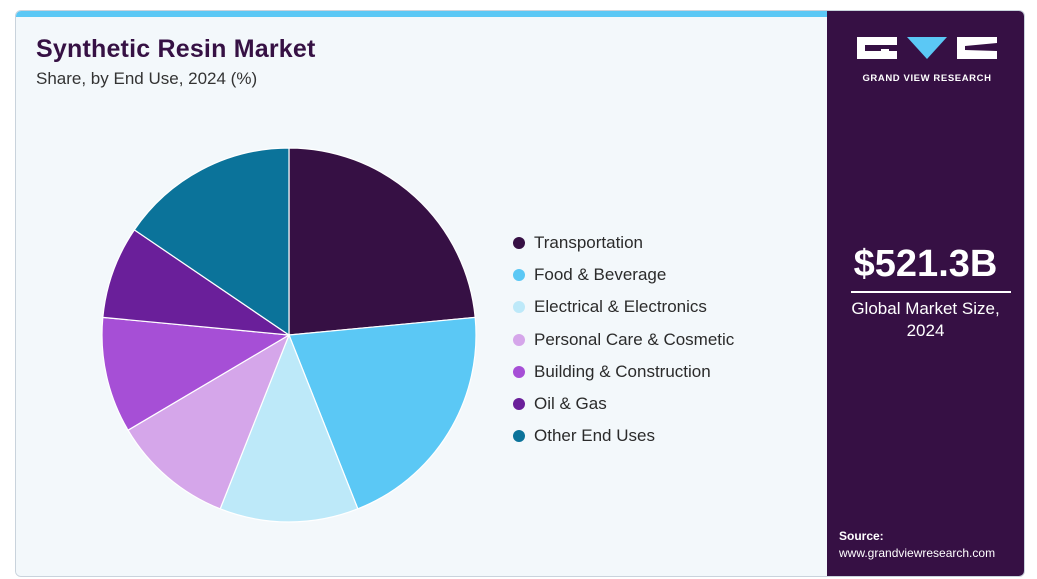 The width and height of the screenshot is (1037, 579). I want to click on legend-item: Other End Uses, so click(623, 436).